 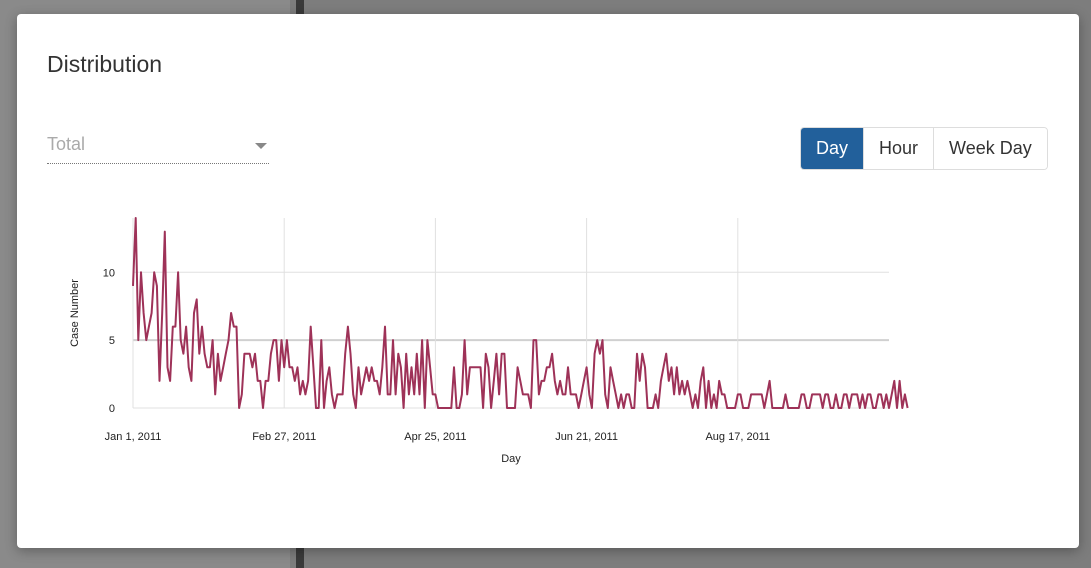 I want to click on x-tick-label: Apr 25, 2011, so click(x=435, y=437).